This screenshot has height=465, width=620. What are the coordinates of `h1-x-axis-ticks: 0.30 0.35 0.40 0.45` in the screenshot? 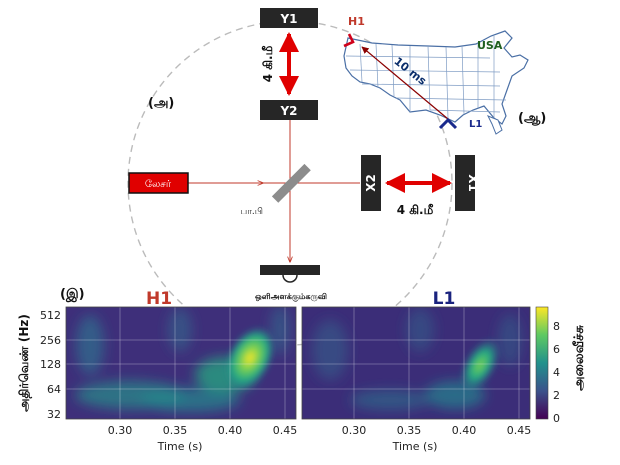 It's located at (203, 430).